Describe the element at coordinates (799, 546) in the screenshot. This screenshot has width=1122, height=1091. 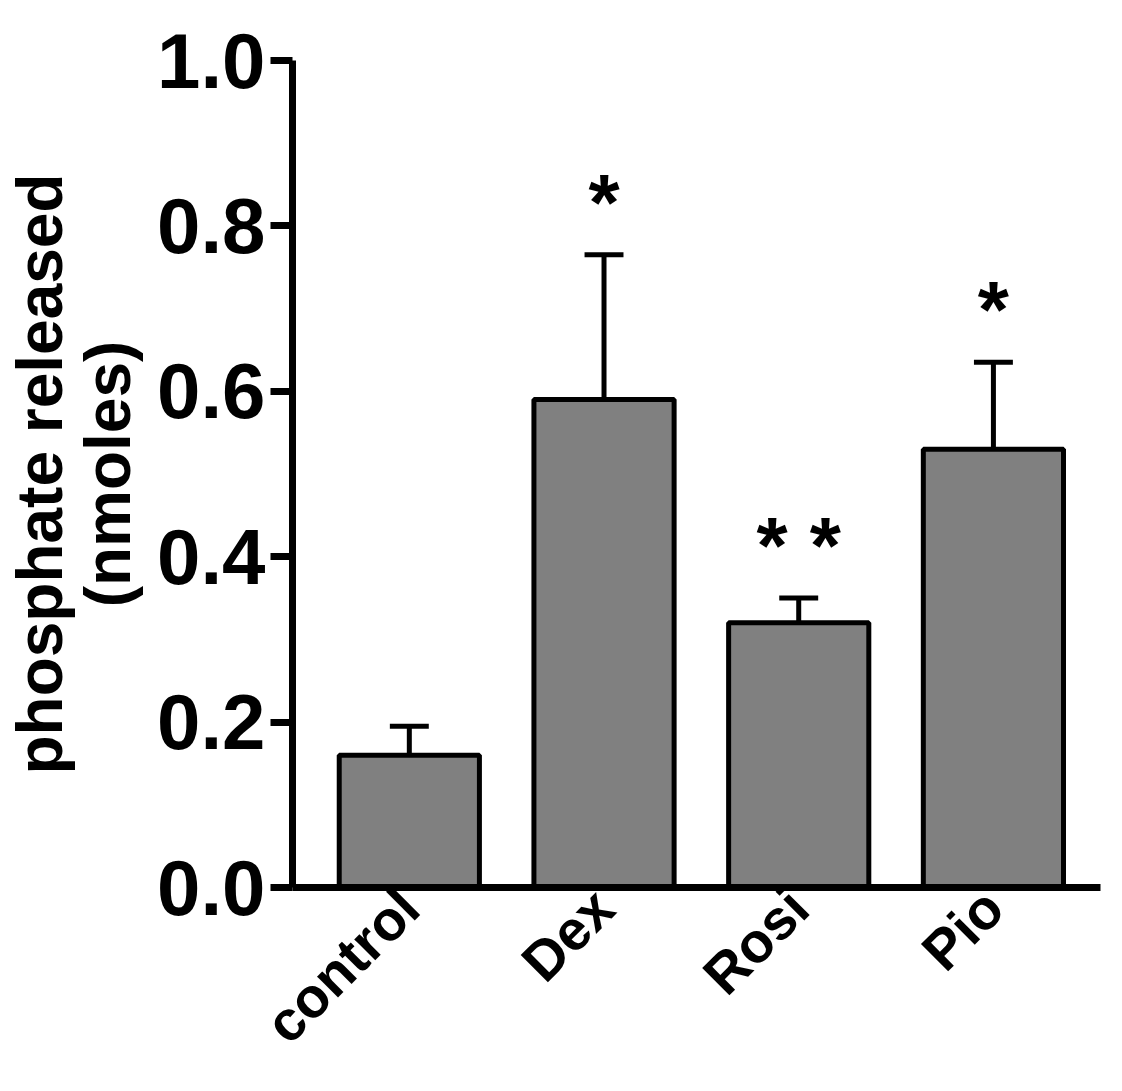
I see `annotation: * *` at that location.